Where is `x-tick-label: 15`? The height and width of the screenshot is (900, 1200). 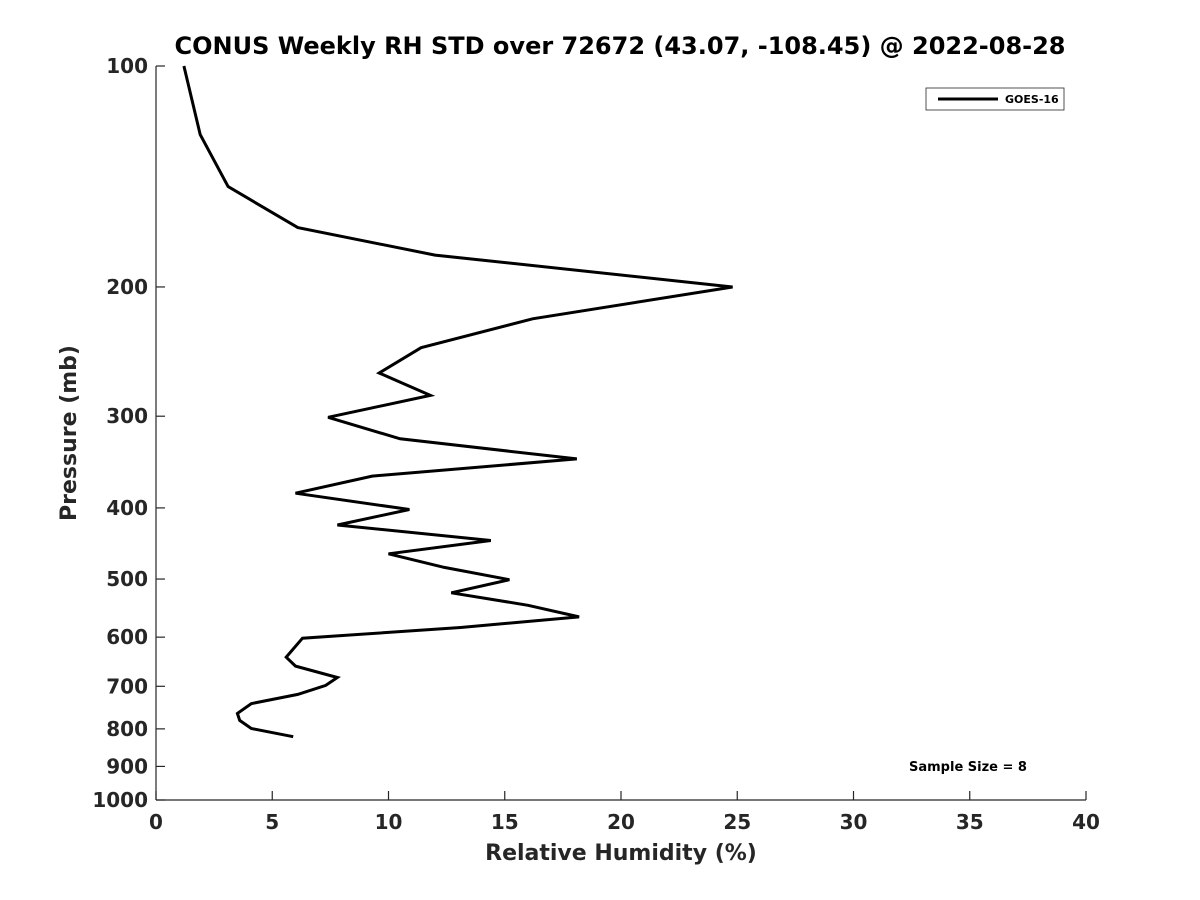
x-tick-label: 15 is located at coordinates (505, 822).